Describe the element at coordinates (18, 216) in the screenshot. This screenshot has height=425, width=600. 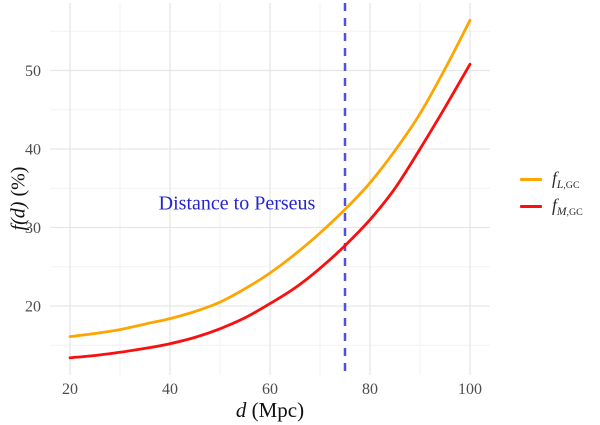
I see `y-axis-title-math: f(d)` at that location.